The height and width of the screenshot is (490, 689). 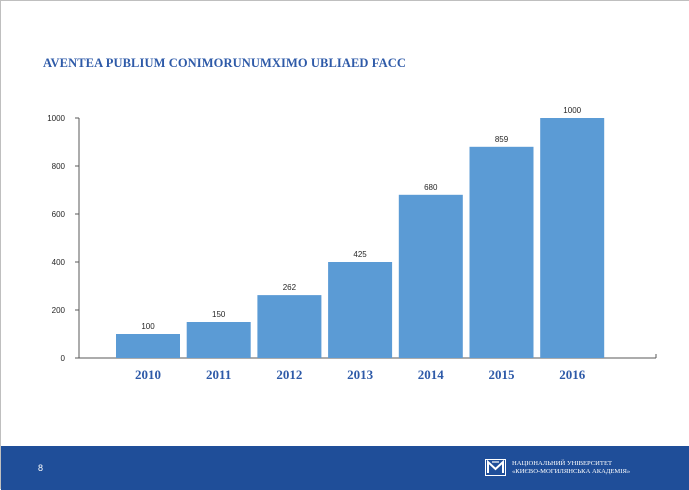 I want to click on naukma-logo-icon, so click(x=495, y=467).